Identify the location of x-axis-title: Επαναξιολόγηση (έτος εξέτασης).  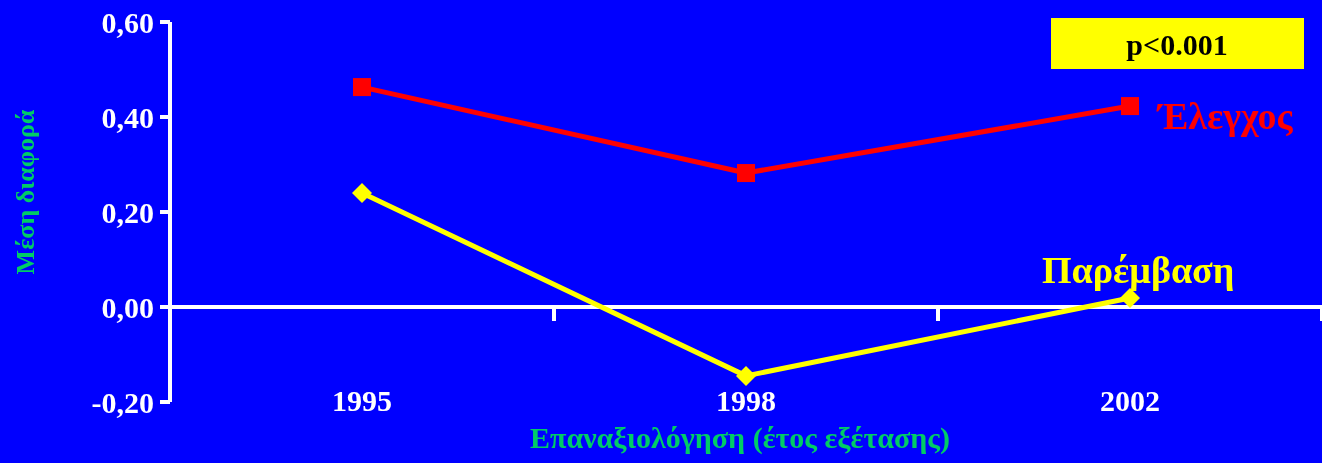
(740, 438).